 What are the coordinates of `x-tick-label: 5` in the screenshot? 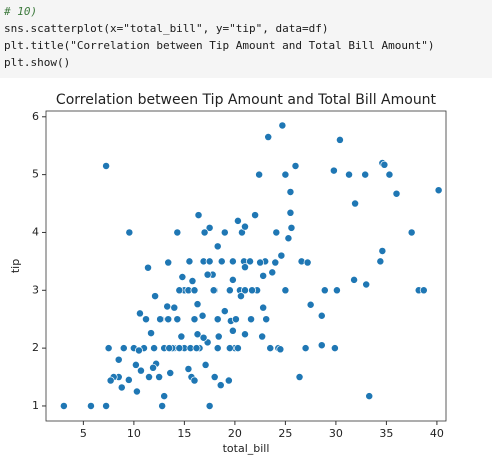 It's located at (83, 433).